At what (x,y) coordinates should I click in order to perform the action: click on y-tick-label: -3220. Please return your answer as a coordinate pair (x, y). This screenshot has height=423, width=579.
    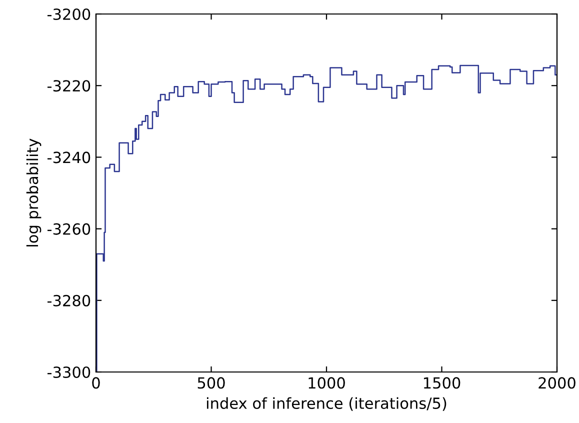
    Looking at the image, I should click on (68, 86).